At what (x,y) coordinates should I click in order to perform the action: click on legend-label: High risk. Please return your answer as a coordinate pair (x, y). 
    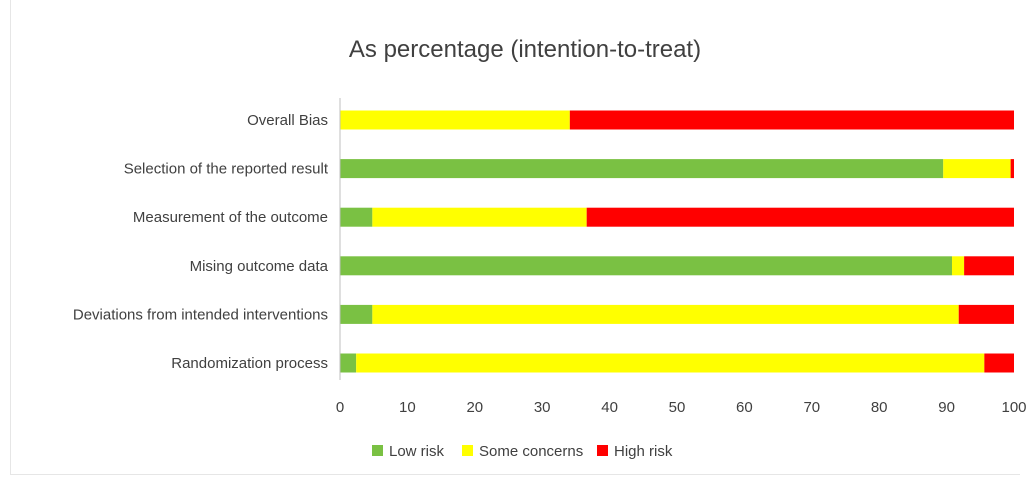
    Looking at the image, I should click on (643, 451).